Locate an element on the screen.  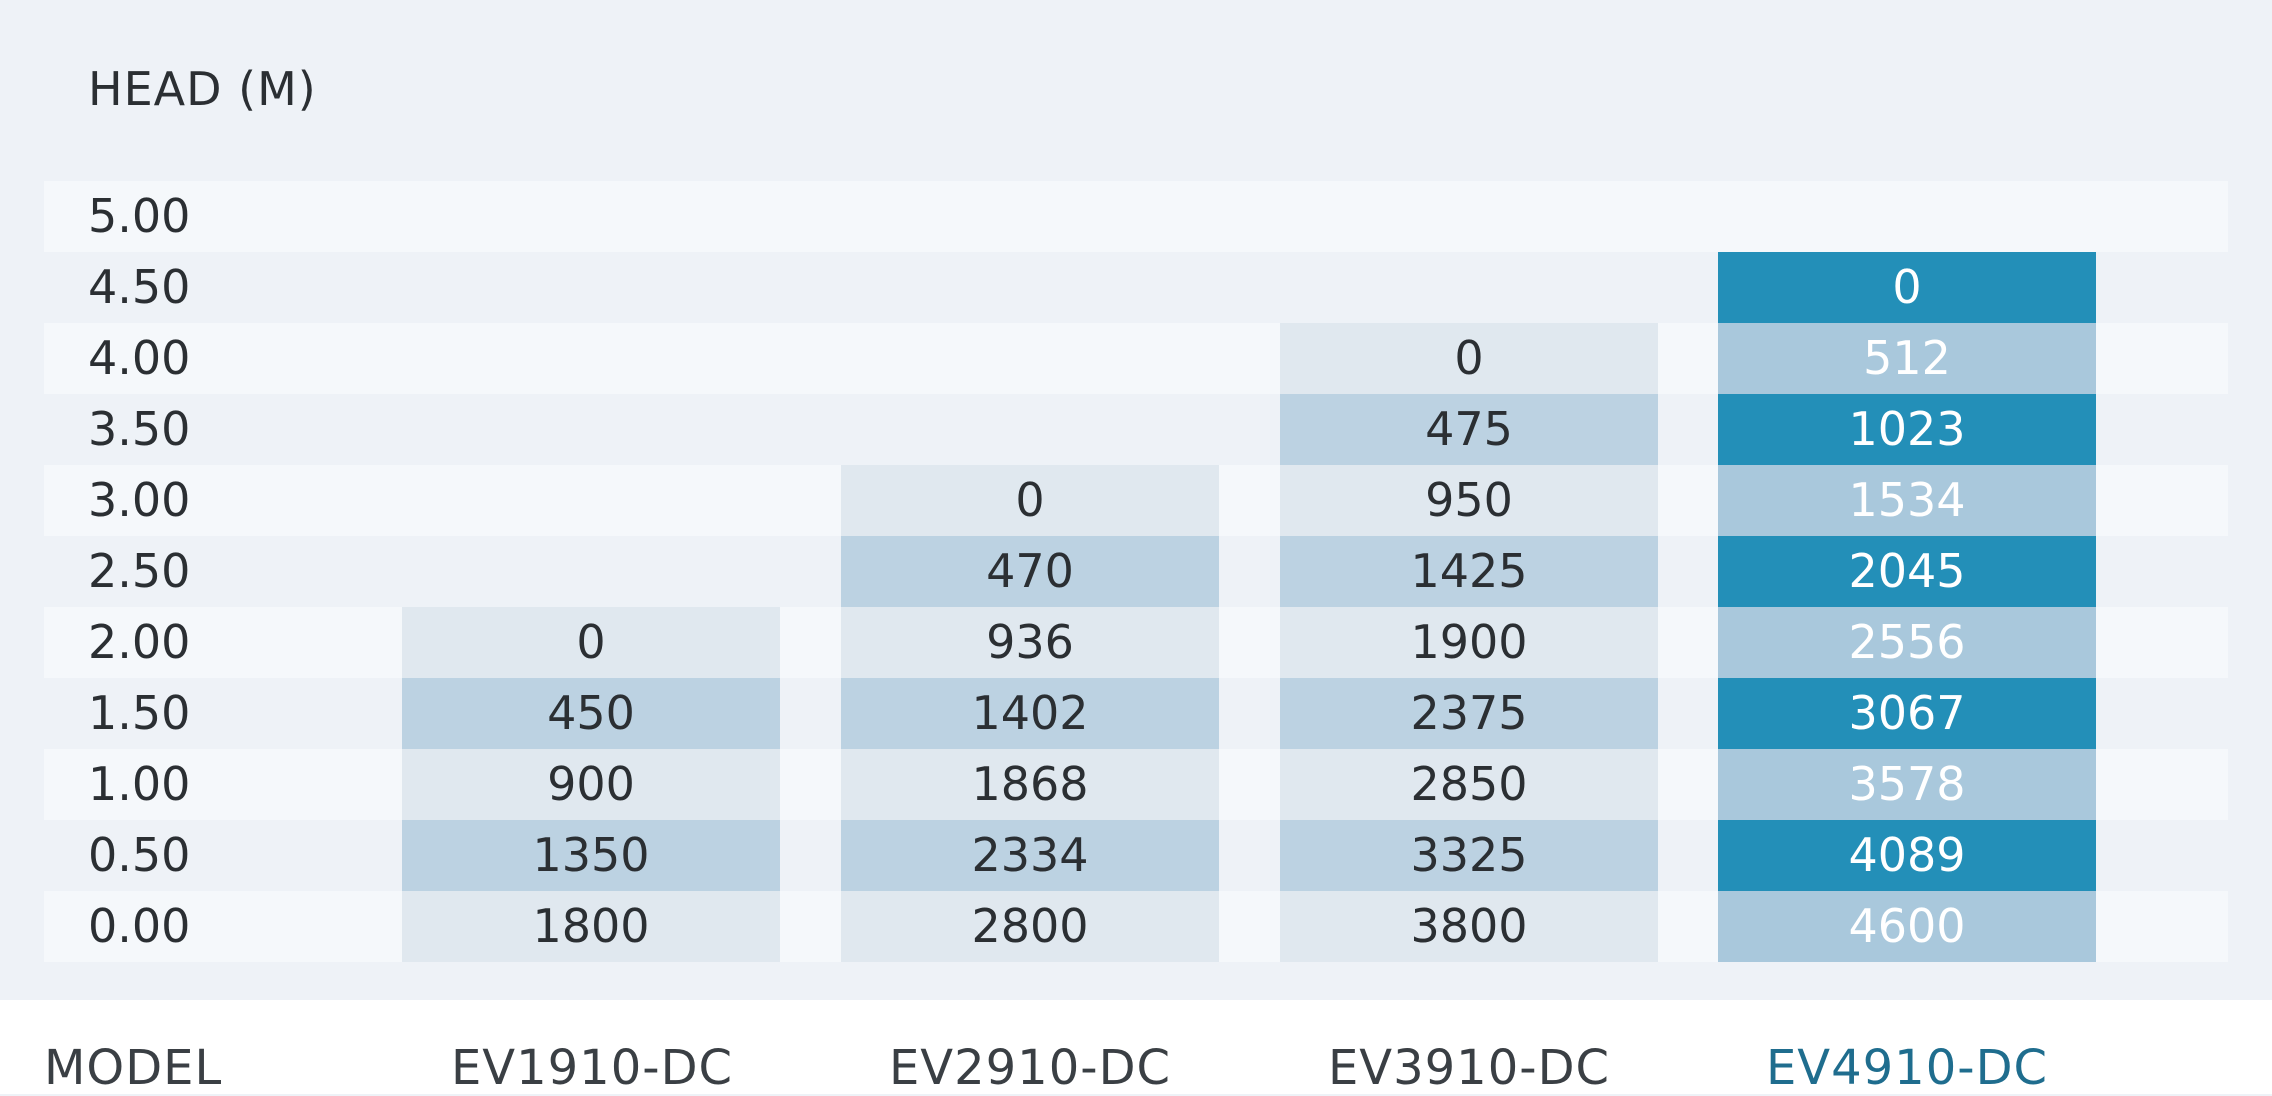
flow-value-cell: 2850 is located at coordinates (1469, 784).